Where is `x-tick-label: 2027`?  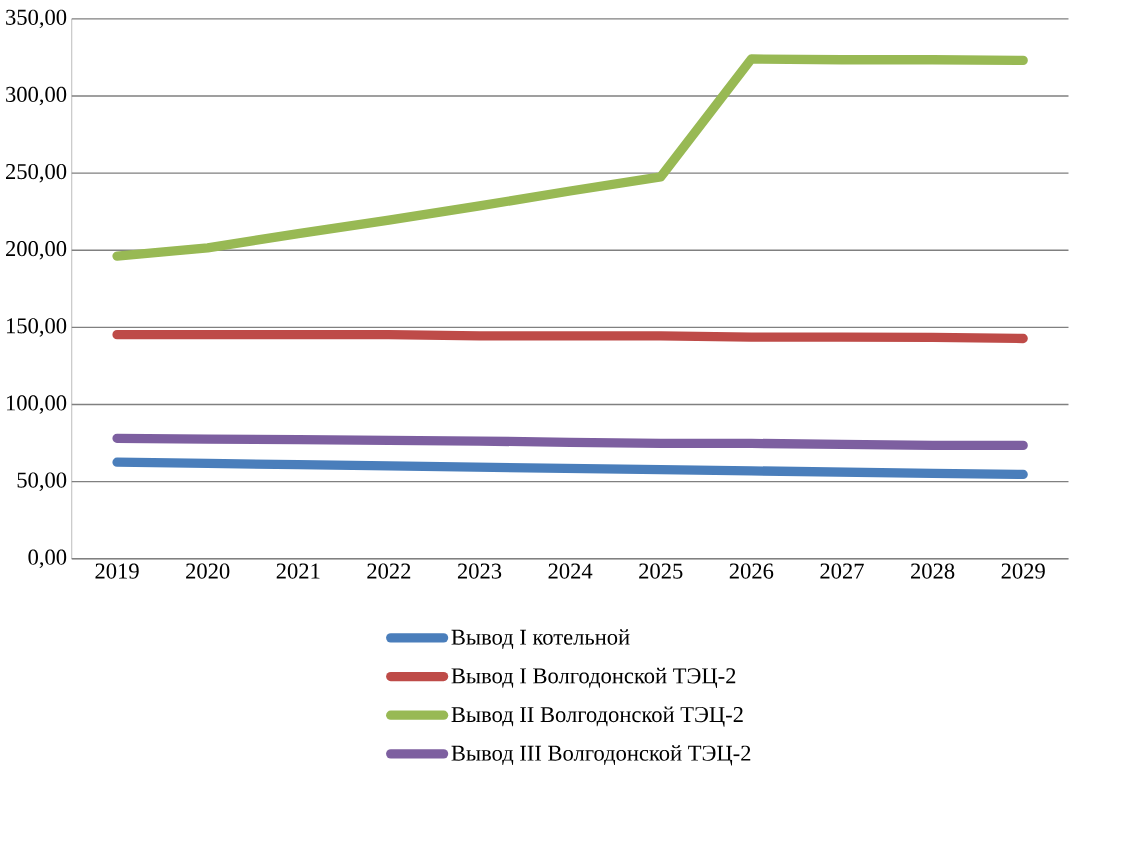
x-tick-label: 2027 is located at coordinates (842, 571).